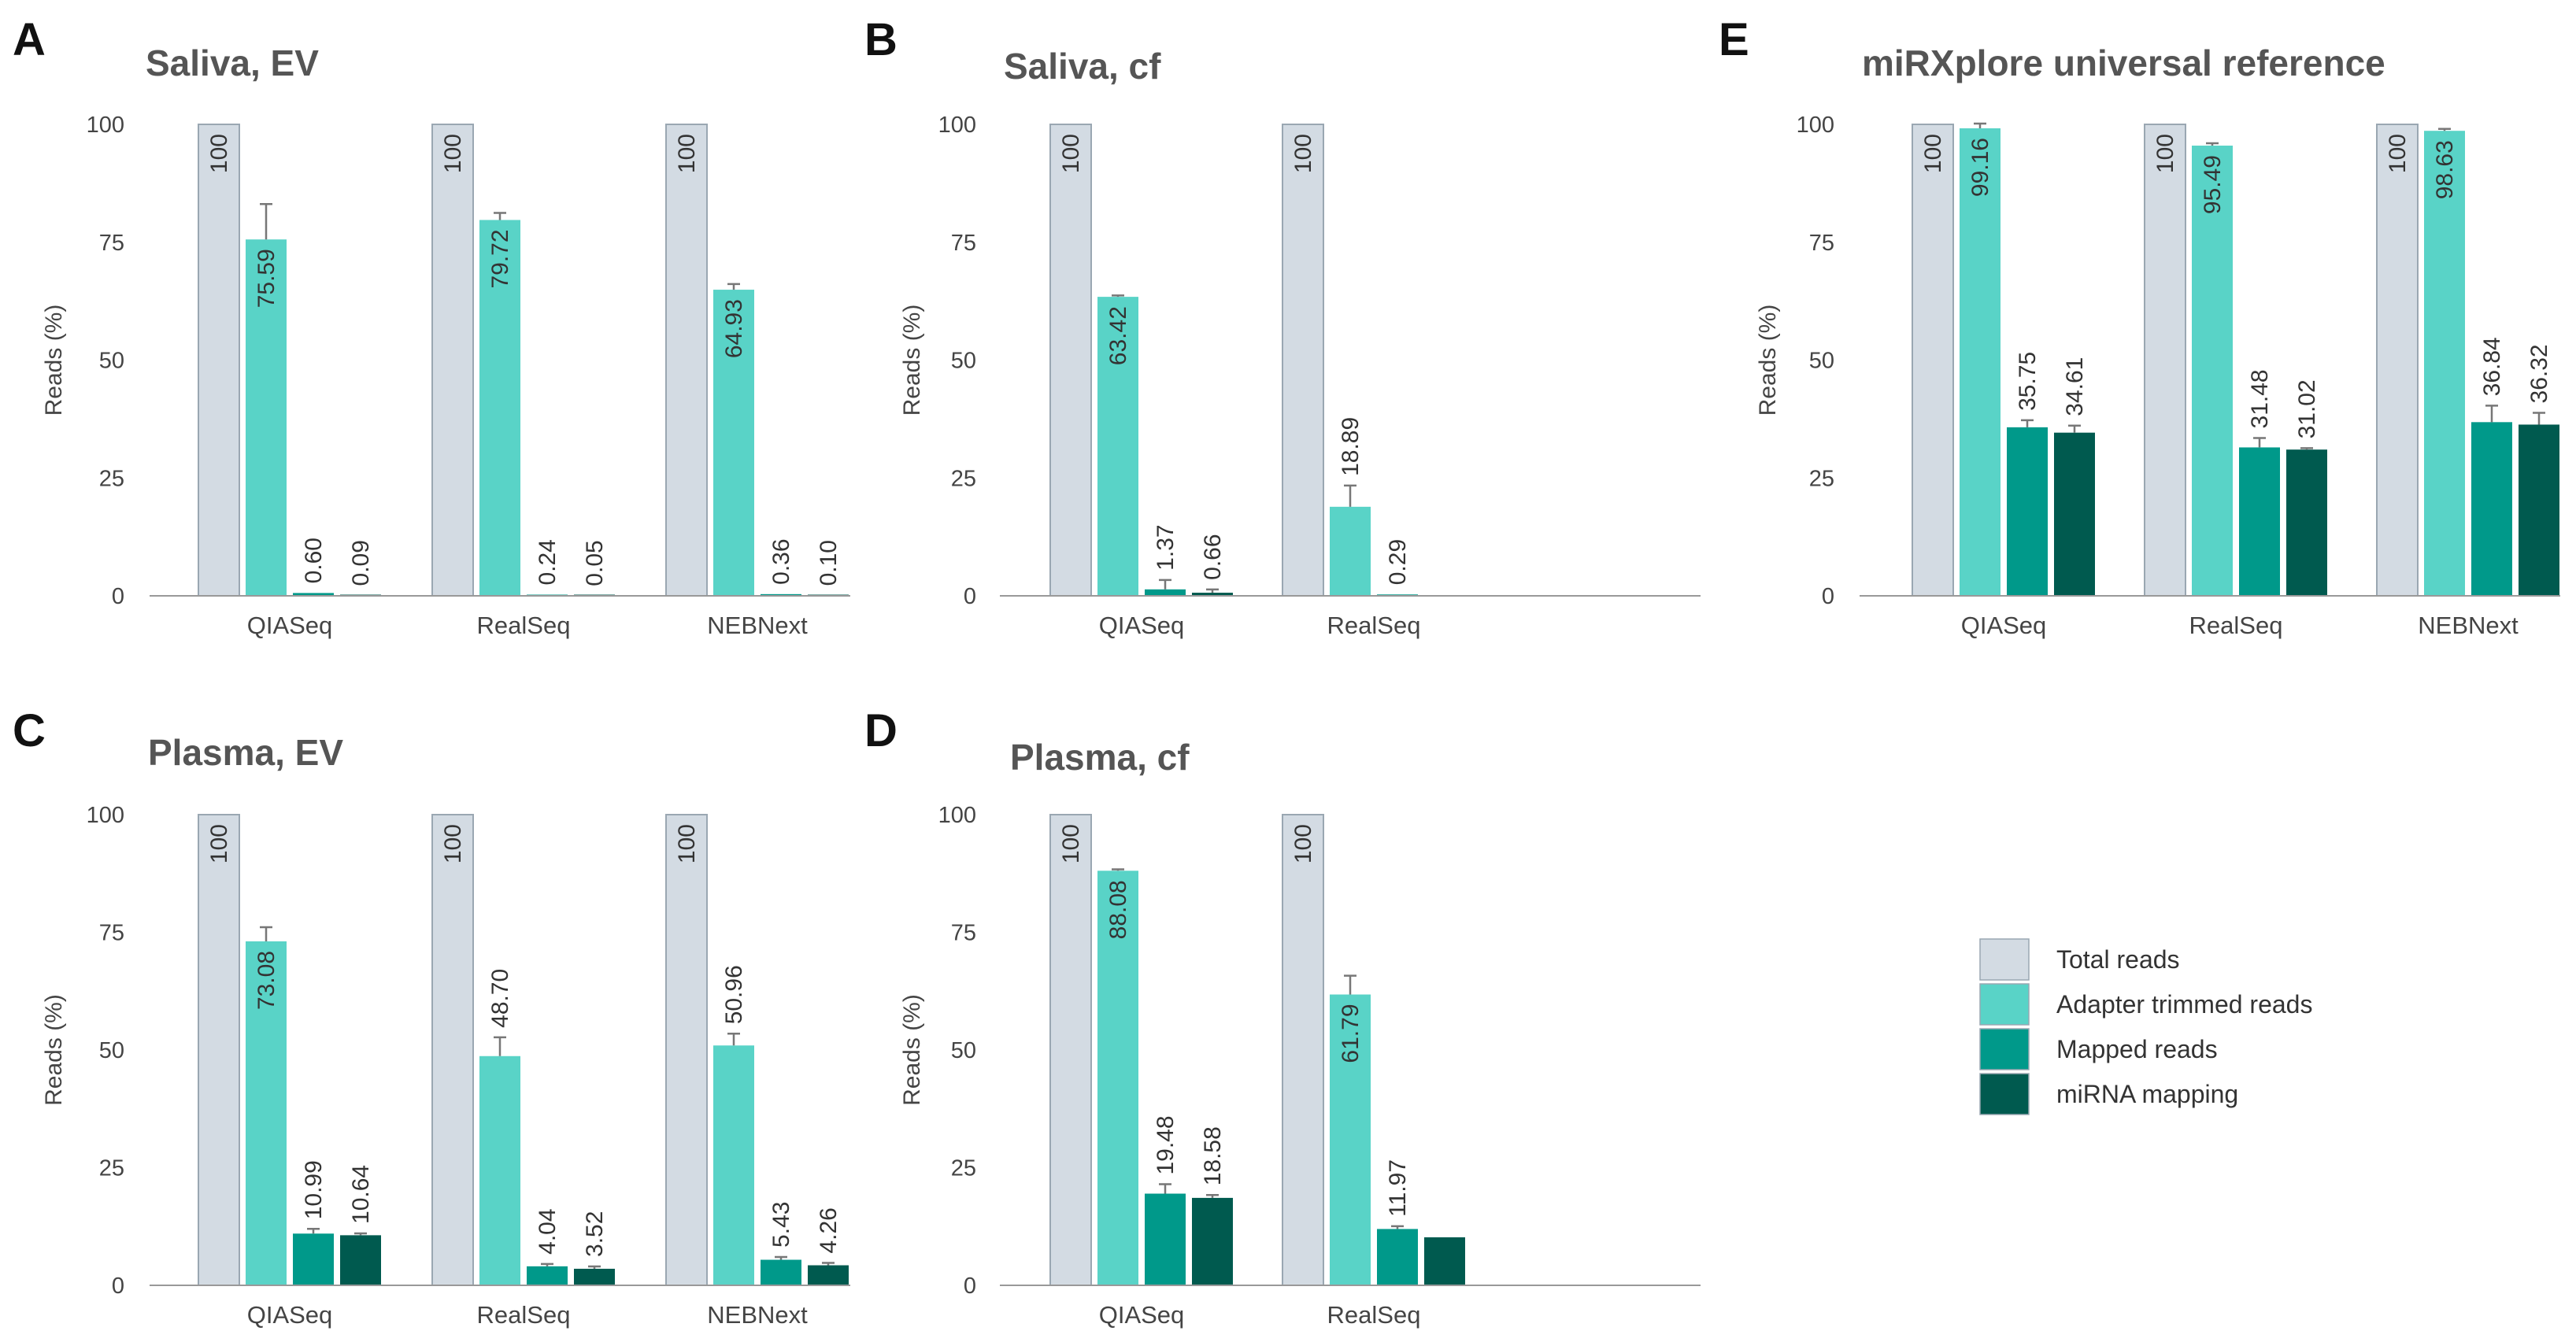 Image resolution: width=2576 pixels, height=1342 pixels. Describe the element at coordinates (829, 563) in the screenshot. I see `value-label: 0.10` at that location.